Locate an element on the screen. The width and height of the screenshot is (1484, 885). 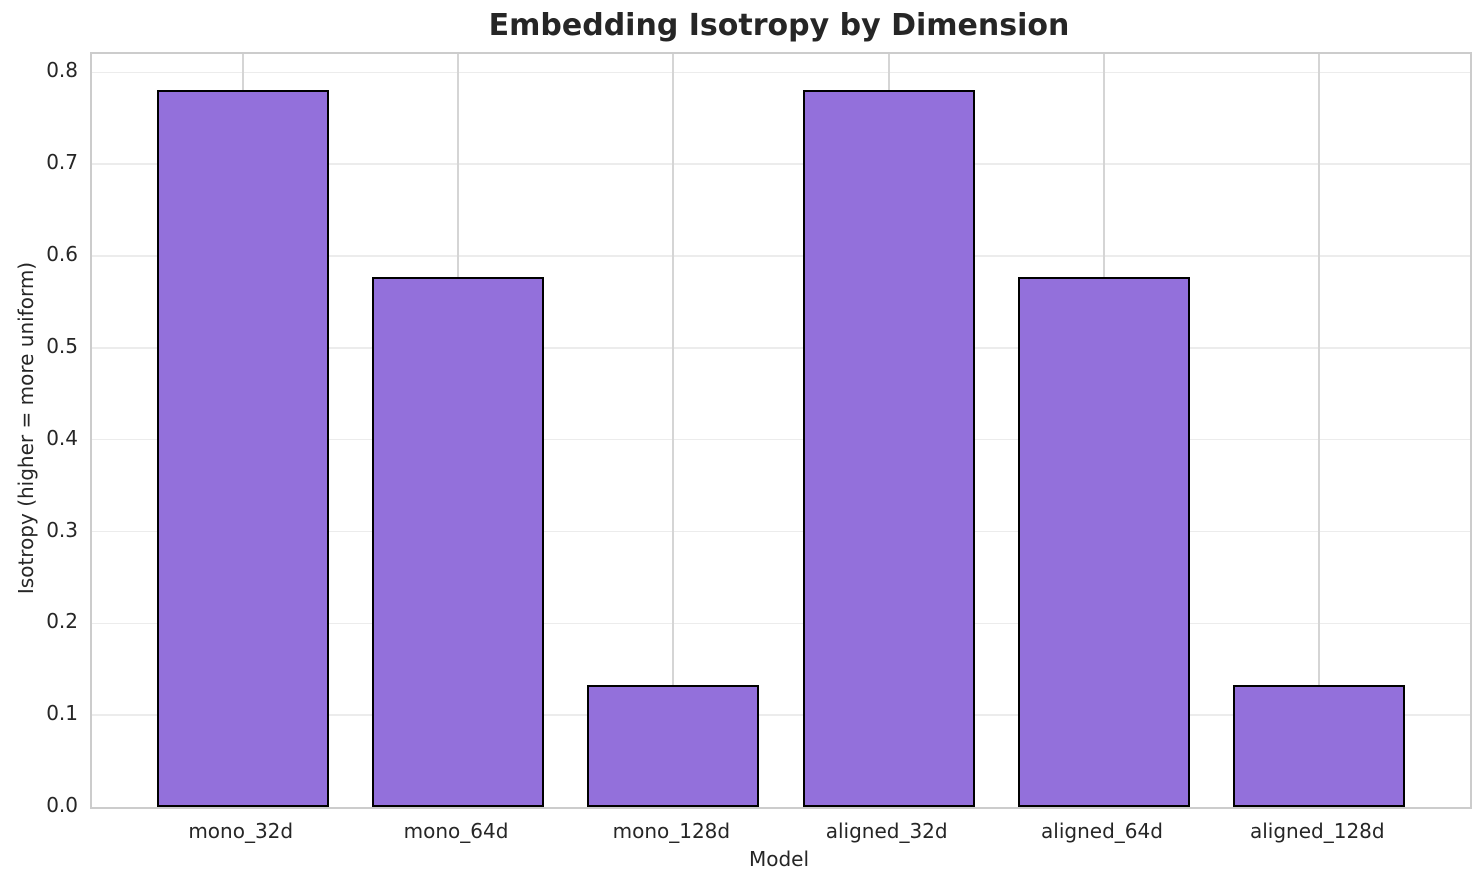
x-tick-label: aligned_64d is located at coordinates (1102, 831).